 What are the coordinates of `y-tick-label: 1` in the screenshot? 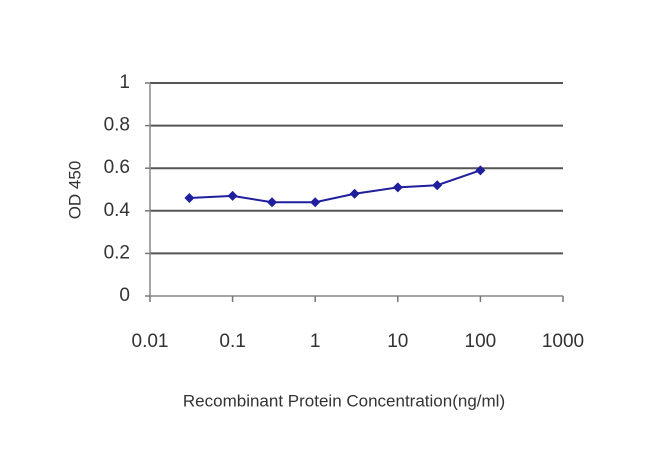 It's located at (124, 82).